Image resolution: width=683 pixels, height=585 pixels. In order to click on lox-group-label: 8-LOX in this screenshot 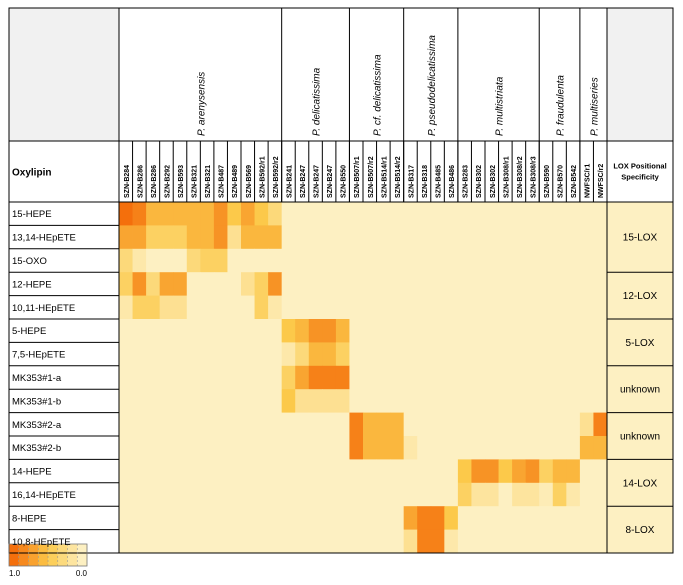, I will do `click(640, 530)`.